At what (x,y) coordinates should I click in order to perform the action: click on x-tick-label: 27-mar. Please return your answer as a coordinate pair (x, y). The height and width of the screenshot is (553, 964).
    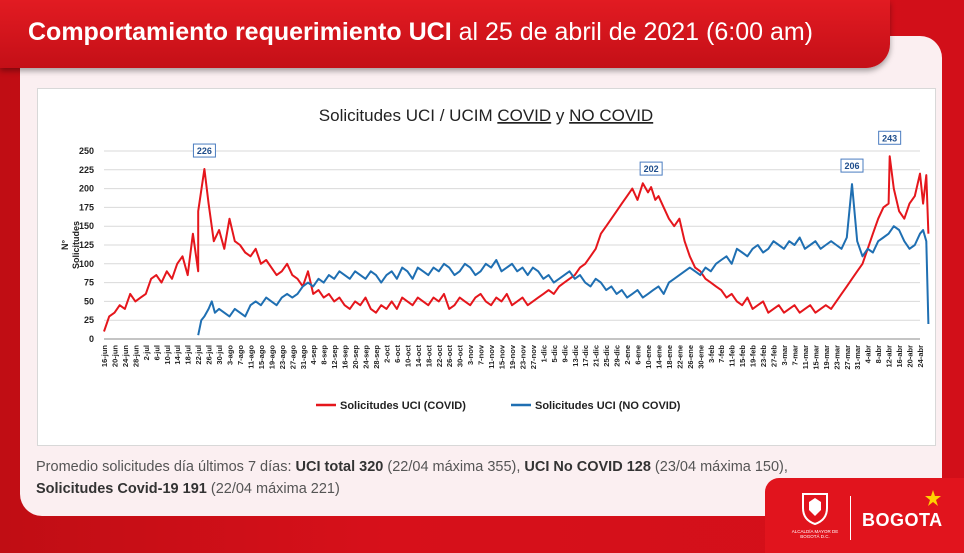
    Looking at the image, I should click on (847, 357).